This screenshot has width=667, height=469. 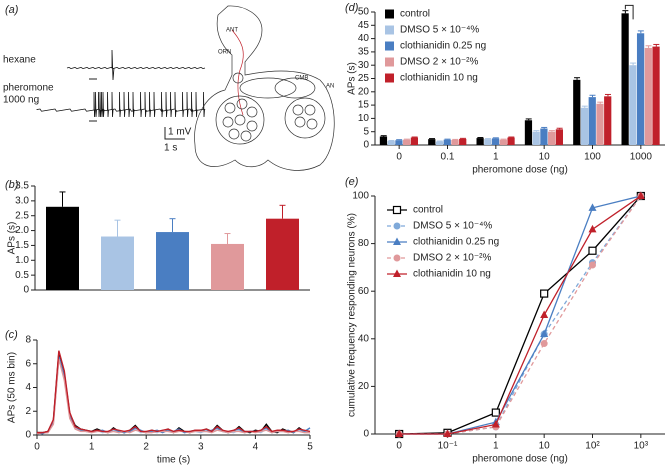 I want to click on y-tick-label: 1.5, so click(x=22, y=245).